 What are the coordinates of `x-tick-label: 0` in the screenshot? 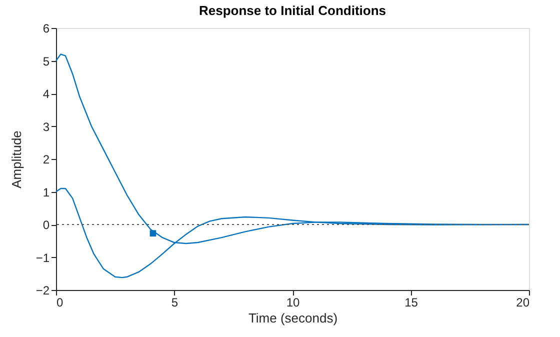 It's located at (60, 303).